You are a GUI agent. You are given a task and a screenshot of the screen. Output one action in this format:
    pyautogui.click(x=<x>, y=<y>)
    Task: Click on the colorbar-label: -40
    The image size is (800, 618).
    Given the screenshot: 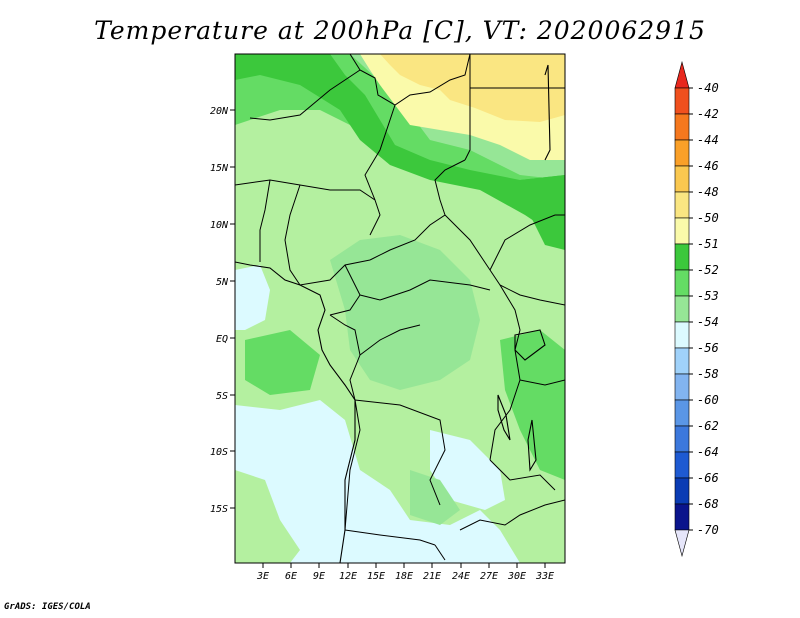 What is the action you would take?
    pyautogui.click(x=708, y=88)
    